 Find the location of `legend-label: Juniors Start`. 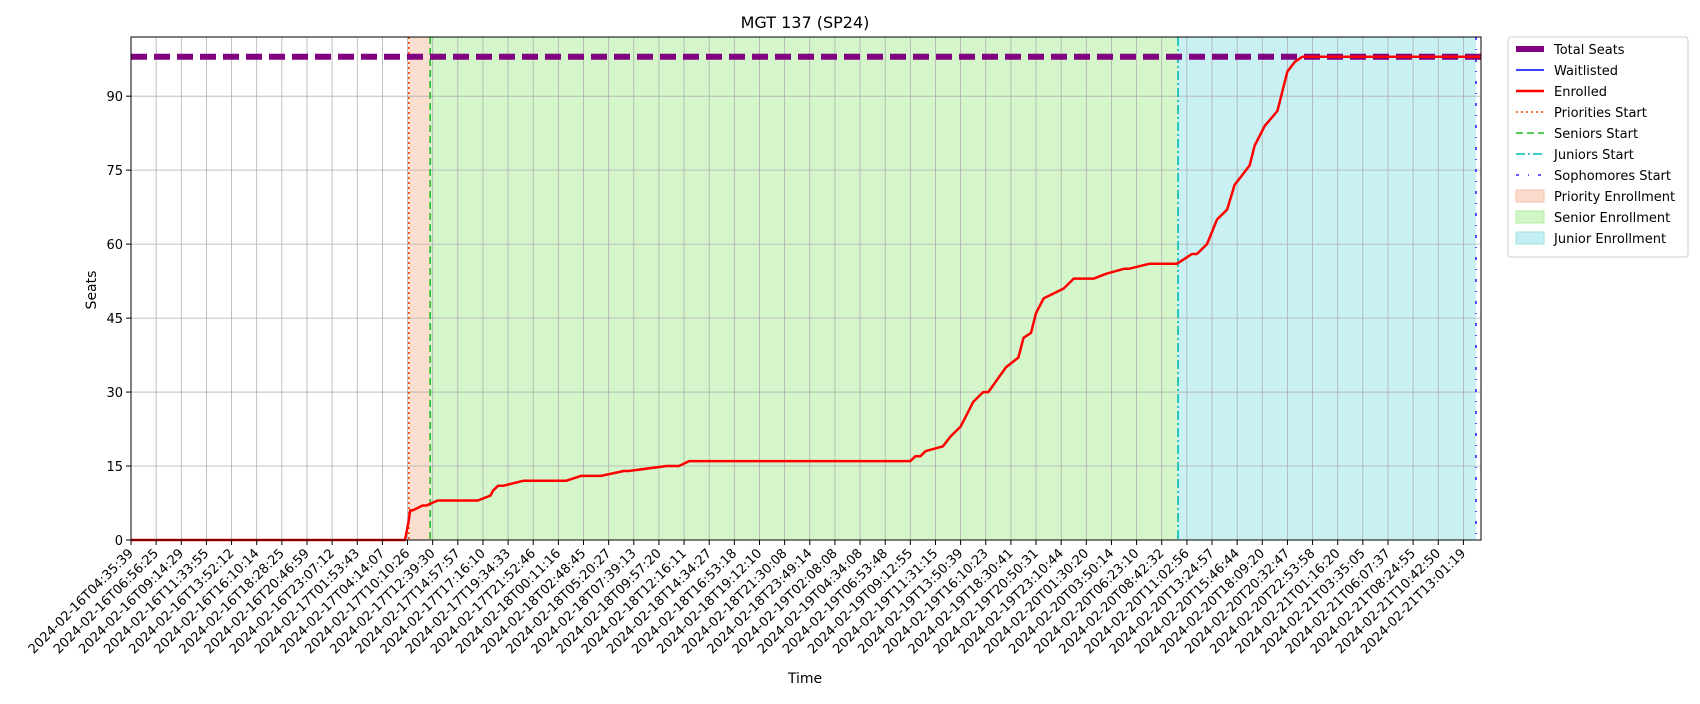

legend-label: Juniors Start is located at coordinates (1593, 155).